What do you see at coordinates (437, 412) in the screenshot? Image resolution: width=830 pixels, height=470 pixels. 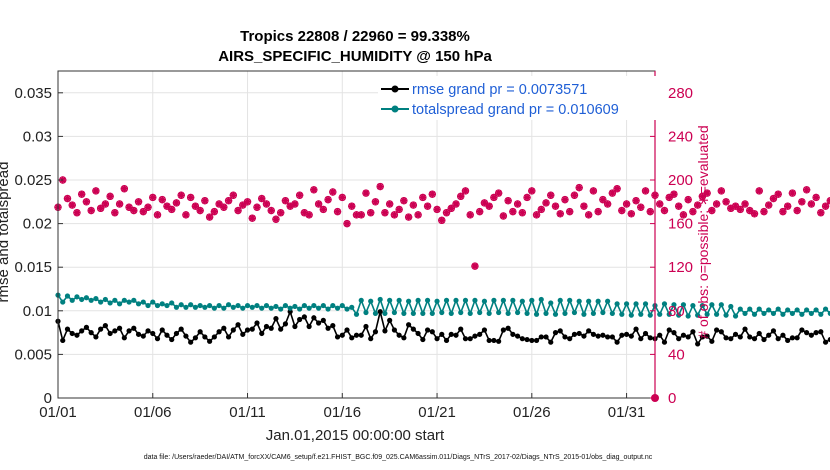 I see `x-tick-label: 01/21` at bounding box center [437, 412].